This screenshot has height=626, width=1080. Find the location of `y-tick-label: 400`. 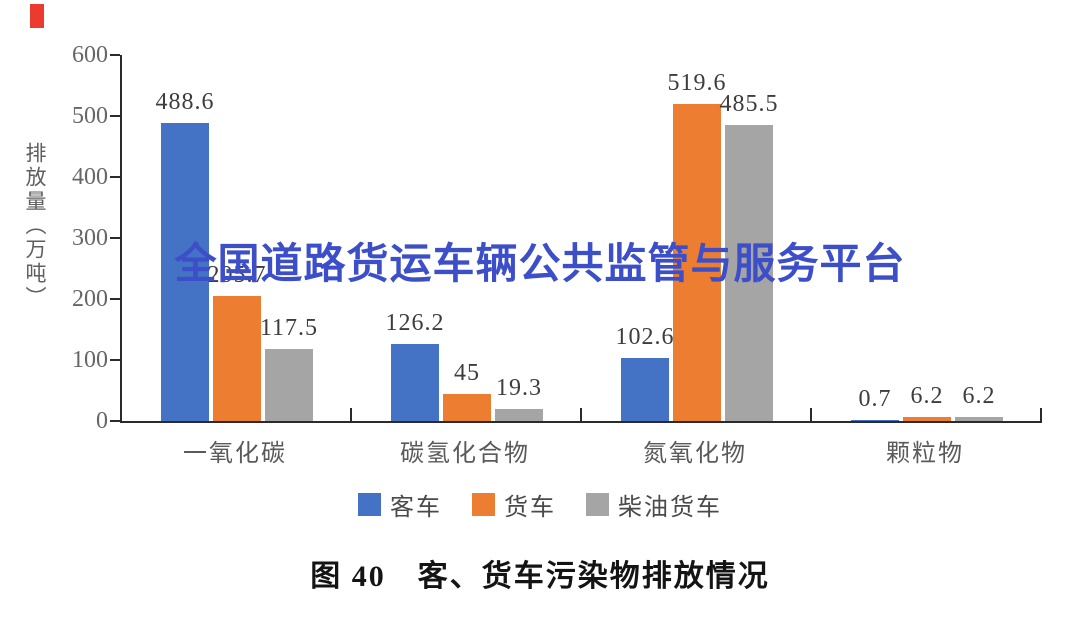

y-tick-label: 400 is located at coordinates (90, 177).